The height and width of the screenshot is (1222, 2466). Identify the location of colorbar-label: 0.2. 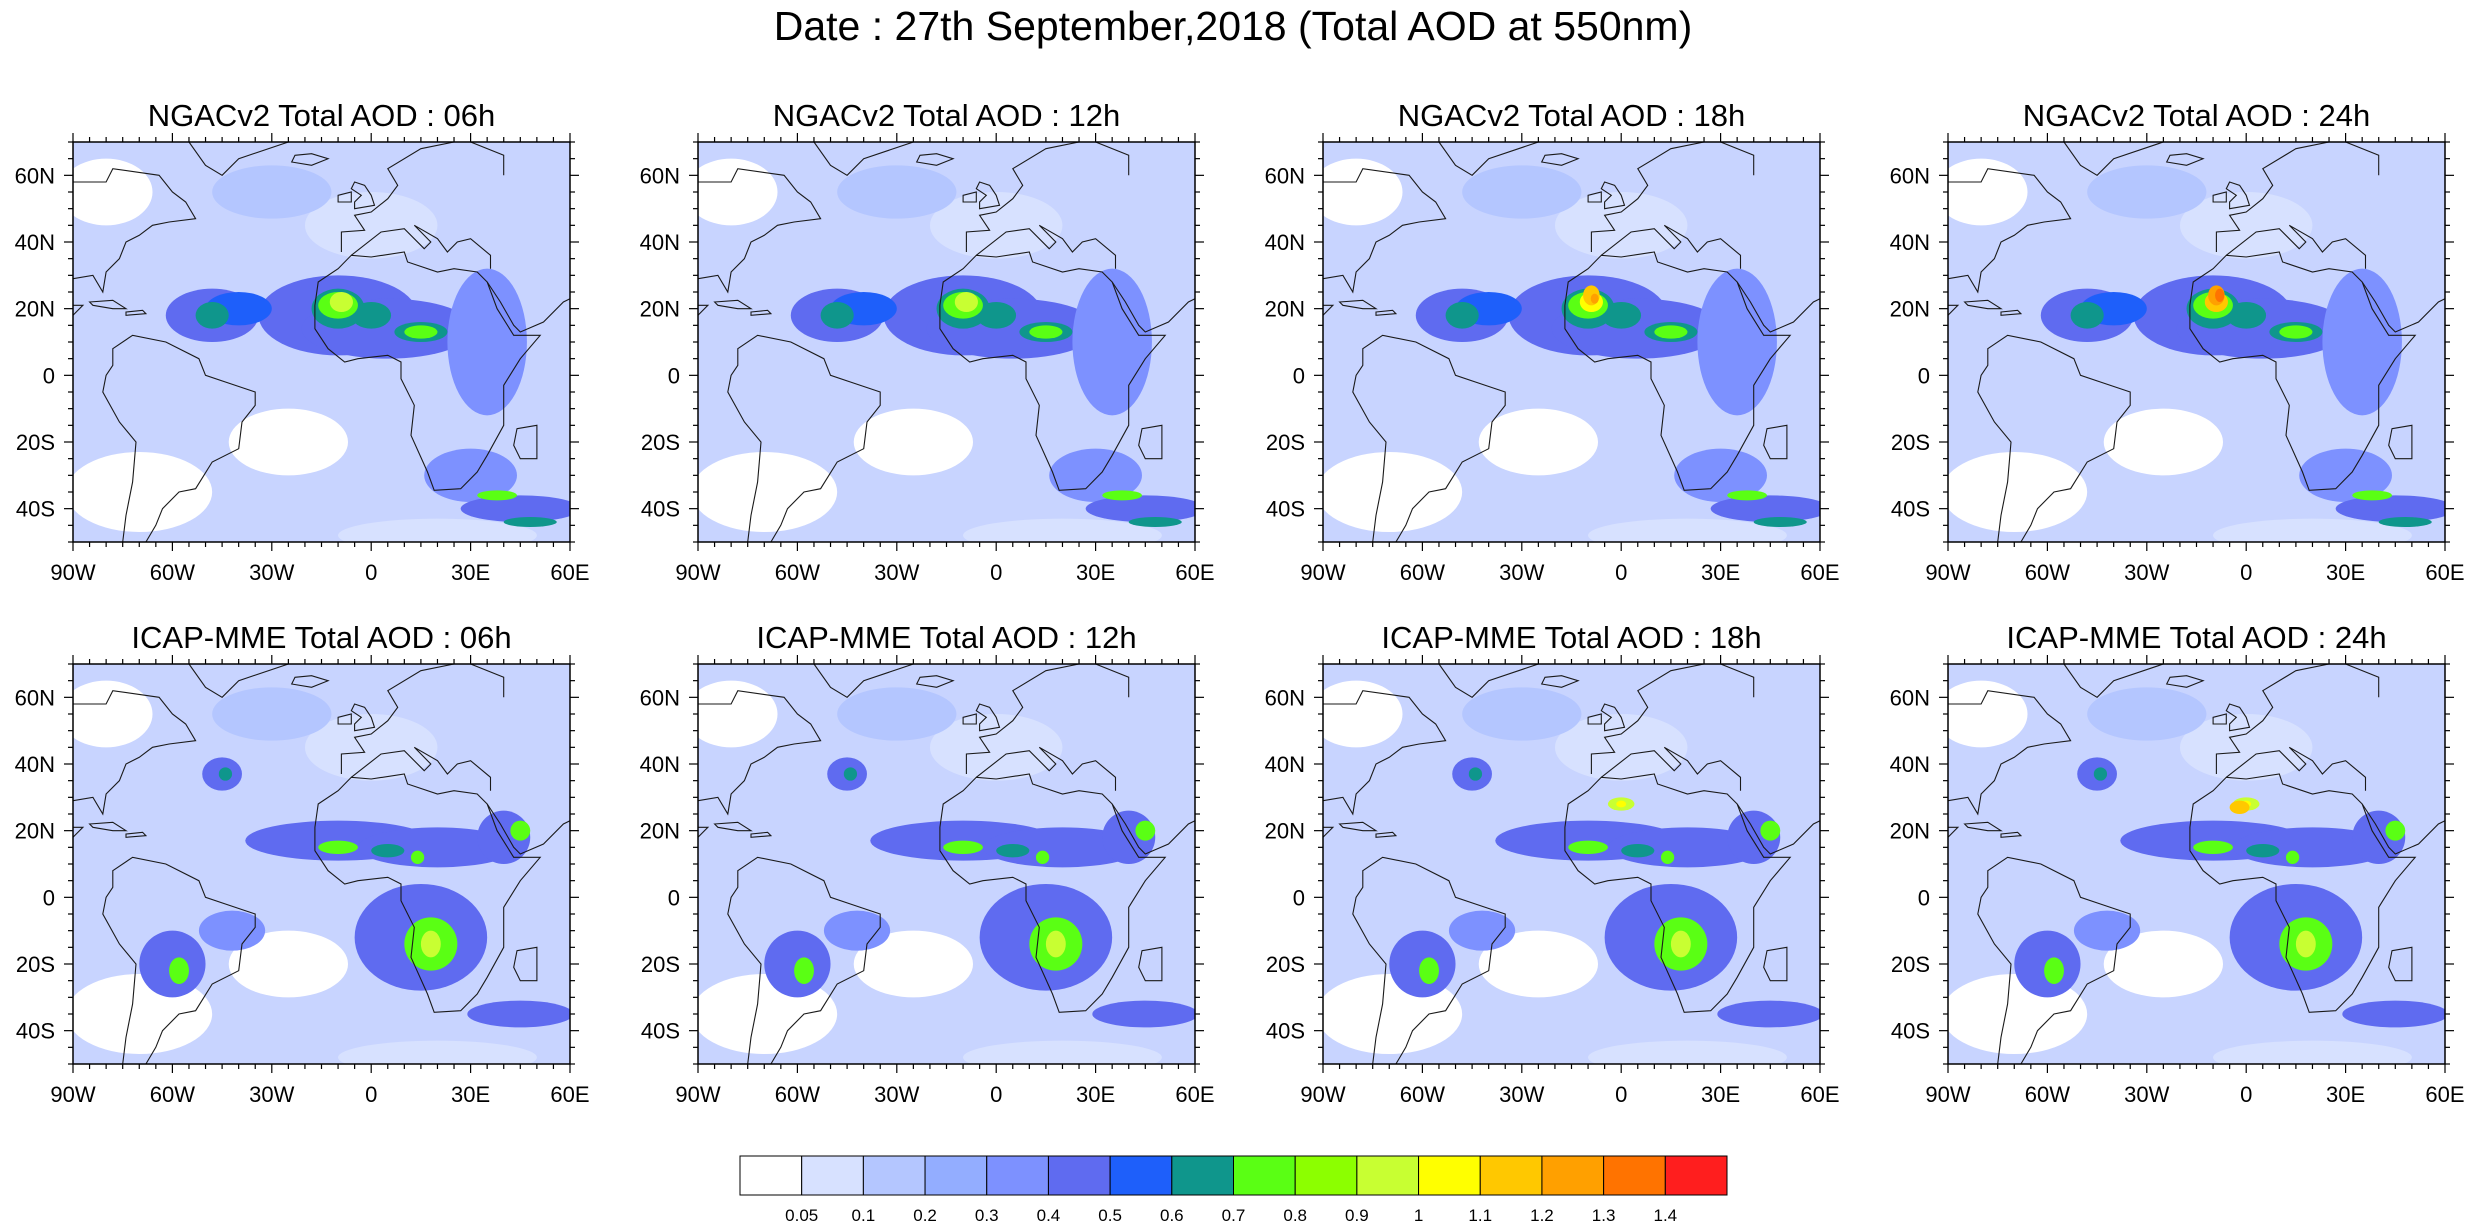
(925, 1214).